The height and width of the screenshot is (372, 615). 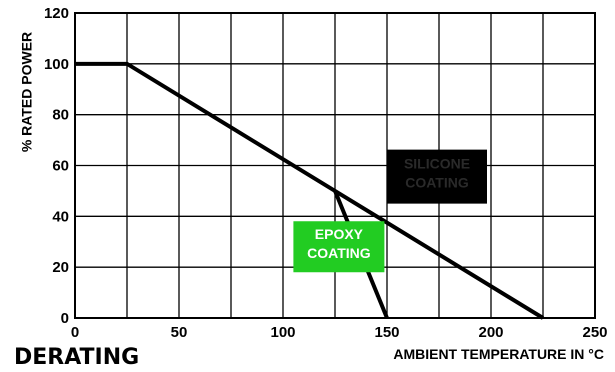 What do you see at coordinates (60, 216) in the screenshot?
I see `y-tick-label: 40` at bounding box center [60, 216].